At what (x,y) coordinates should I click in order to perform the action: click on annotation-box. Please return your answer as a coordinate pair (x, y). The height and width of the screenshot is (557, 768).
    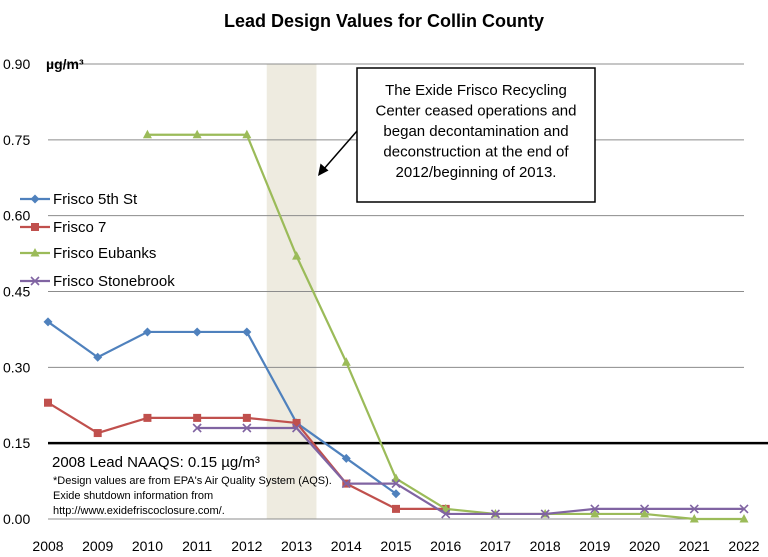
    Looking at the image, I should click on (476, 135).